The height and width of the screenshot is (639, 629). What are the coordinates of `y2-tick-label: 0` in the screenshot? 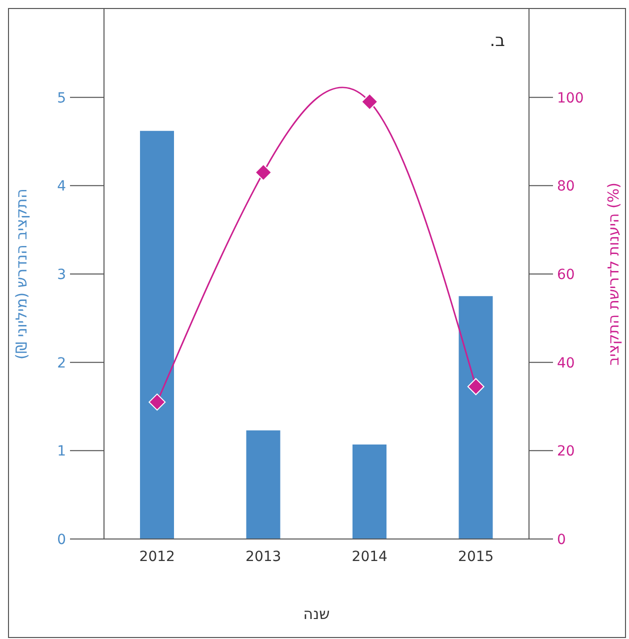 It's located at (561, 540).